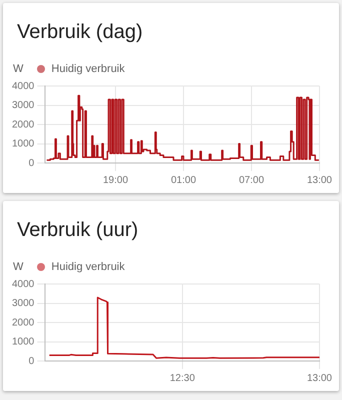 The width and height of the screenshot is (342, 400). I want to click on x-tick-label: 01:00, so click(183, 180).